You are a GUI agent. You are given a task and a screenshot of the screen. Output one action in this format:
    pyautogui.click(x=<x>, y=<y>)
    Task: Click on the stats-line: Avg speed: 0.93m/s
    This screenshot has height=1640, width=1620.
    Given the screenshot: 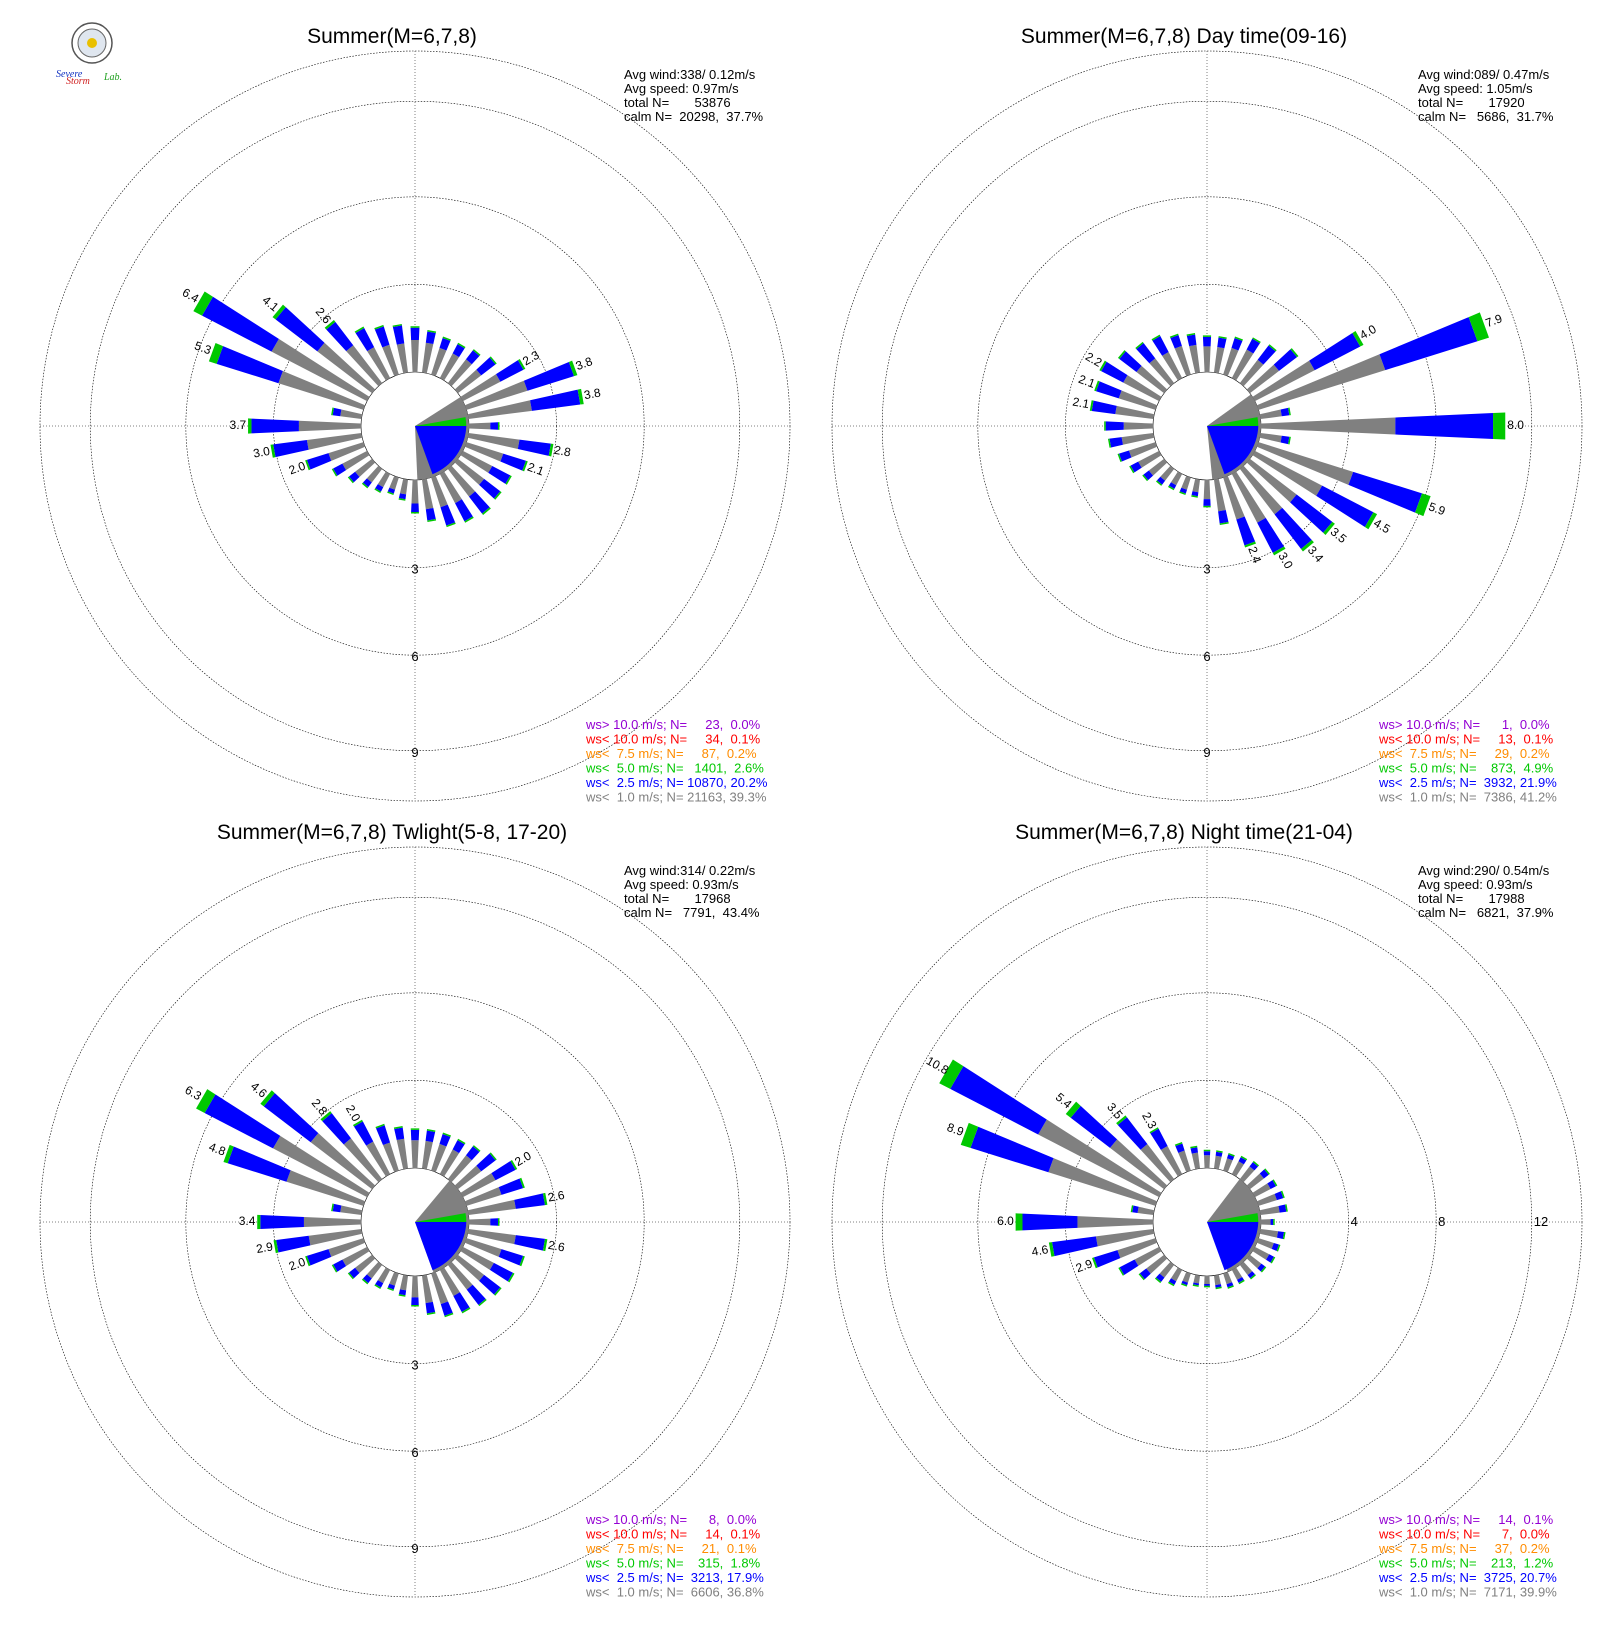 What is the action you would take?
    pyautogui.click(x=1475, y=884)
    